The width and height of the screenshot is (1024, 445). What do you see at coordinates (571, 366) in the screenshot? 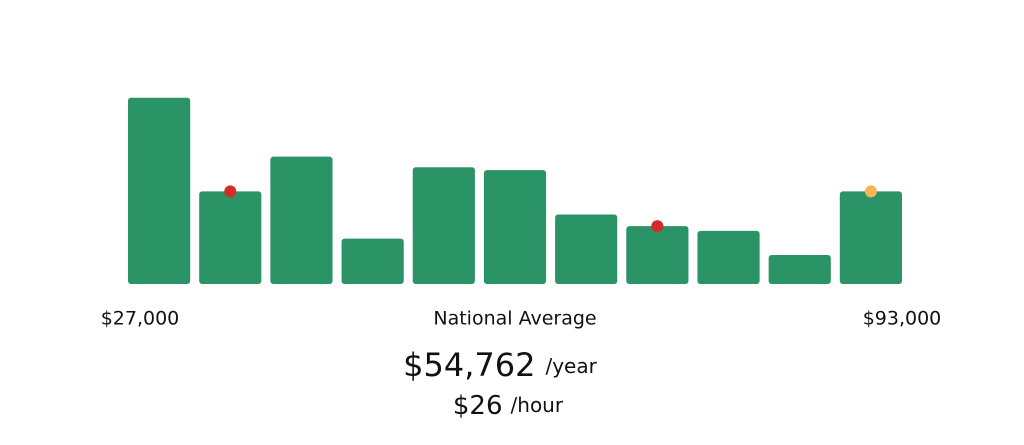
I see `annual-unit: /year` at bounding box center [571, 366].